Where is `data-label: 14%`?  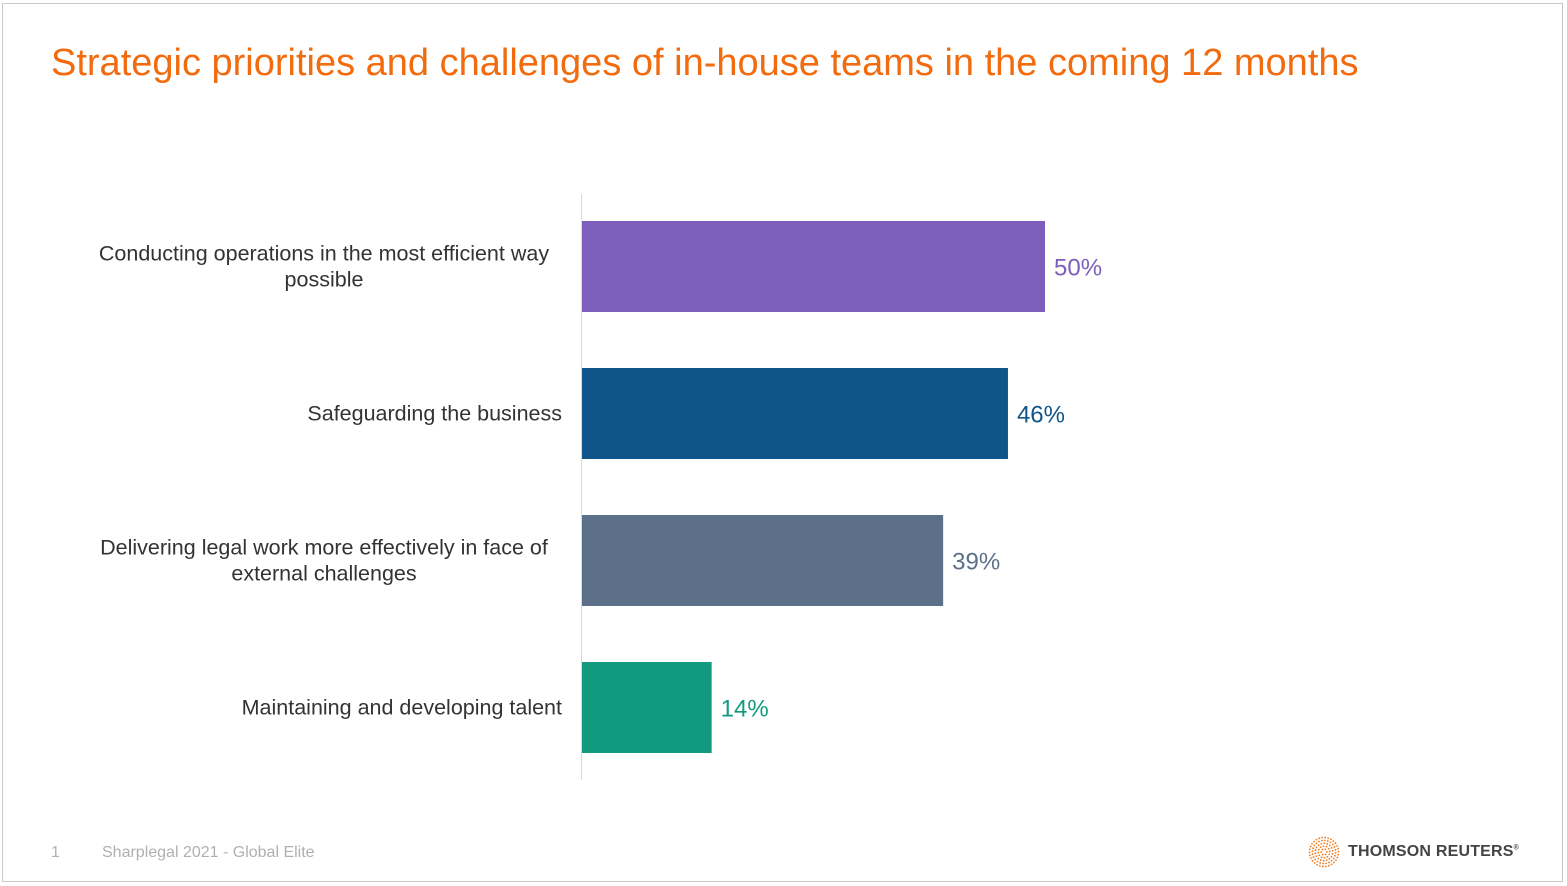
data-label: 14% is located at coordinates (745, 709).